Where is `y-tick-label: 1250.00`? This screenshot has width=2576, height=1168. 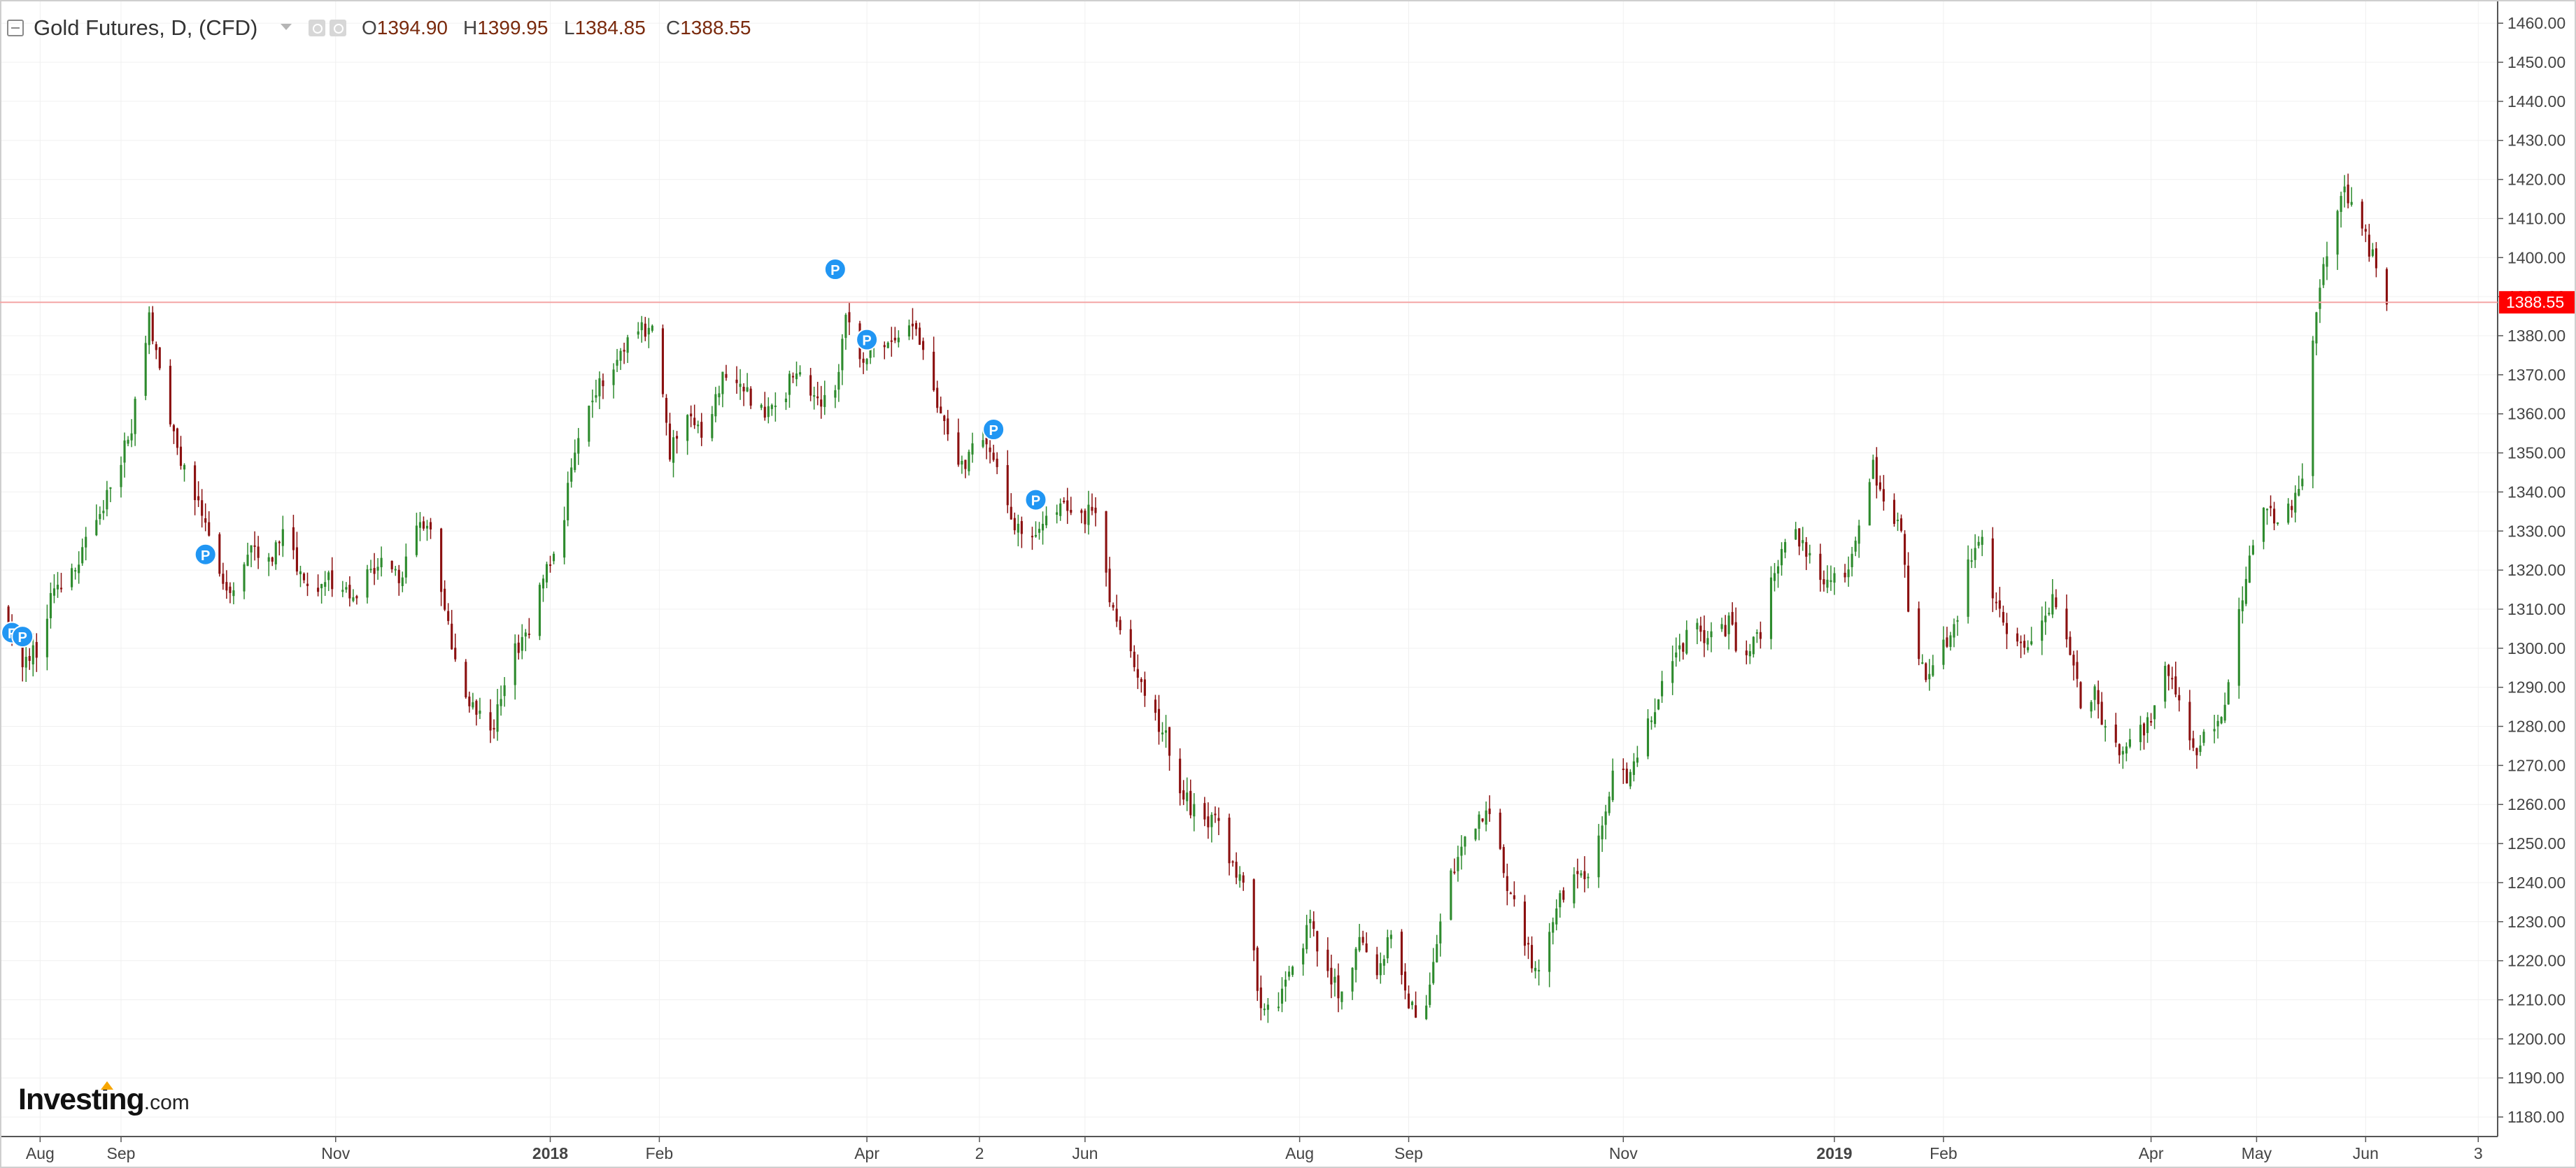 y-tick-label: 1250.00 is located at coordinates (2536, 844).